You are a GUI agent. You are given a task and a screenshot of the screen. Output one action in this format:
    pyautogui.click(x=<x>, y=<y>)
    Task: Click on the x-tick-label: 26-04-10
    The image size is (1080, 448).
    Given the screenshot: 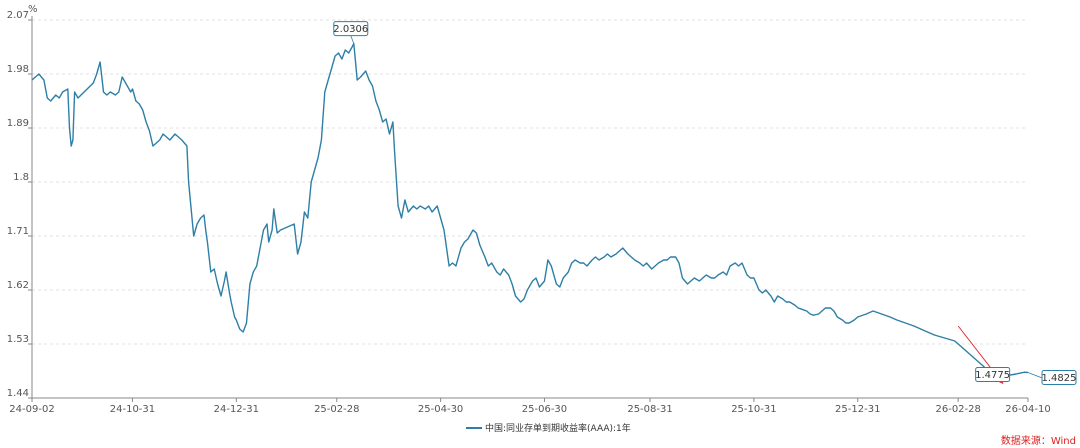 What is the action you would take?
    pyautogui.click(x=1027, y=409)
    